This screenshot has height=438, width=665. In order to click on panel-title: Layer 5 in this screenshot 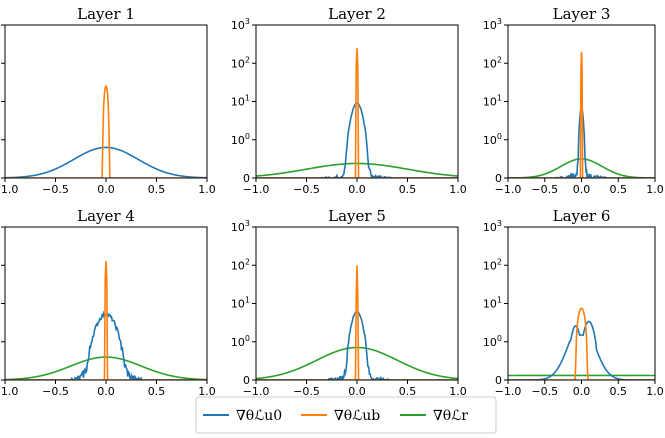, I will do `click(357, 216)`.